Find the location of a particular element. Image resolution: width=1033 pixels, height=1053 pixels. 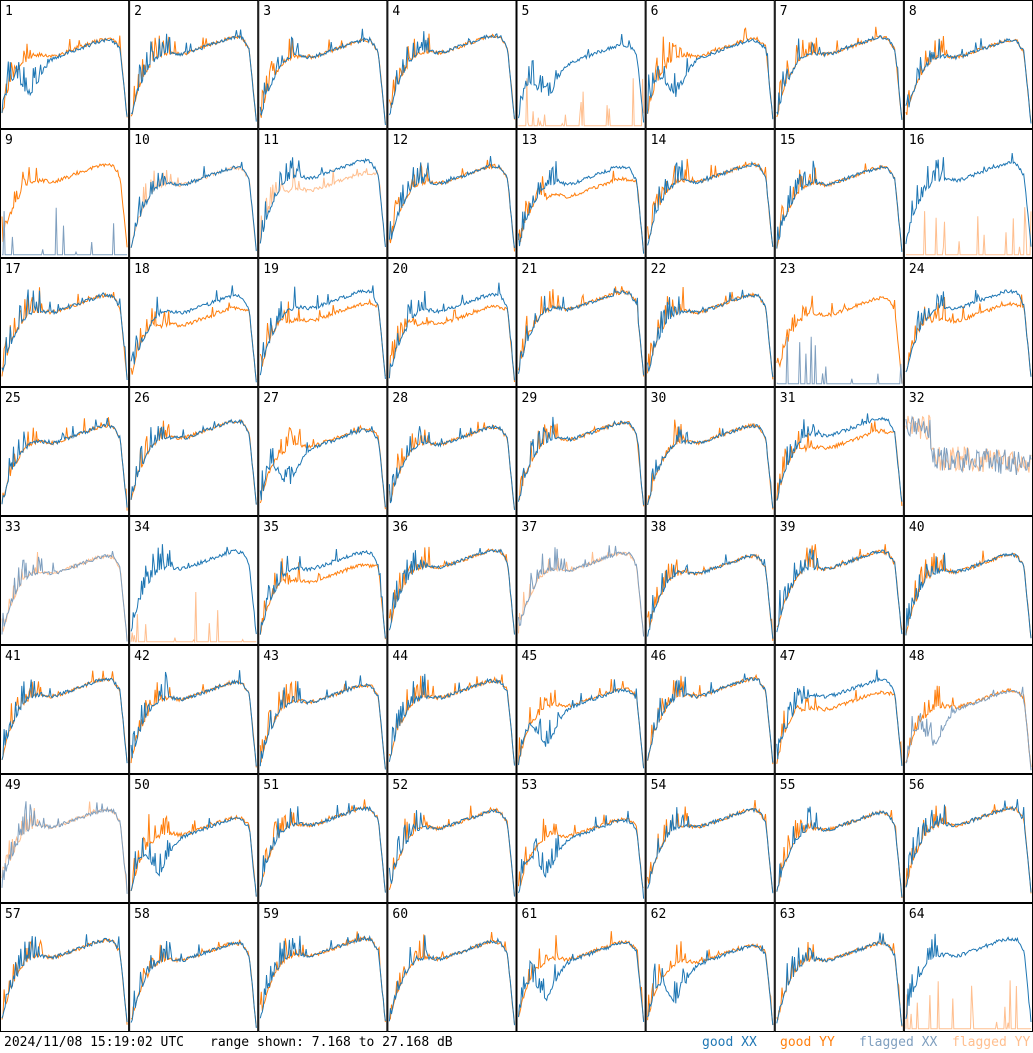

panel-22: 22 is located at coordinates (710, 322).